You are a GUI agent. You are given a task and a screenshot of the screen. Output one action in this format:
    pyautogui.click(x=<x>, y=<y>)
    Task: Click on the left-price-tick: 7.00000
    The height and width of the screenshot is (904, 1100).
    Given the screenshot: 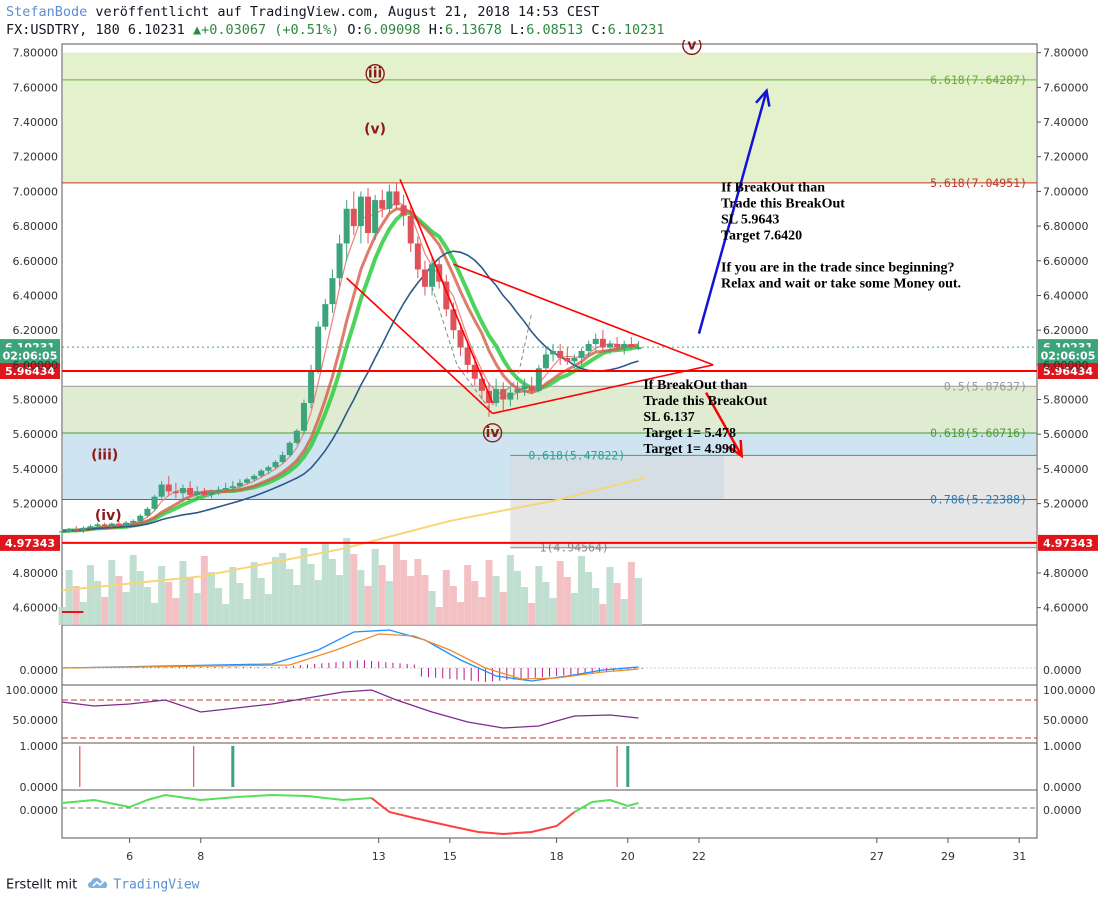 What is the action you would take?
    pyautogui.click(x=36, y=191)
    